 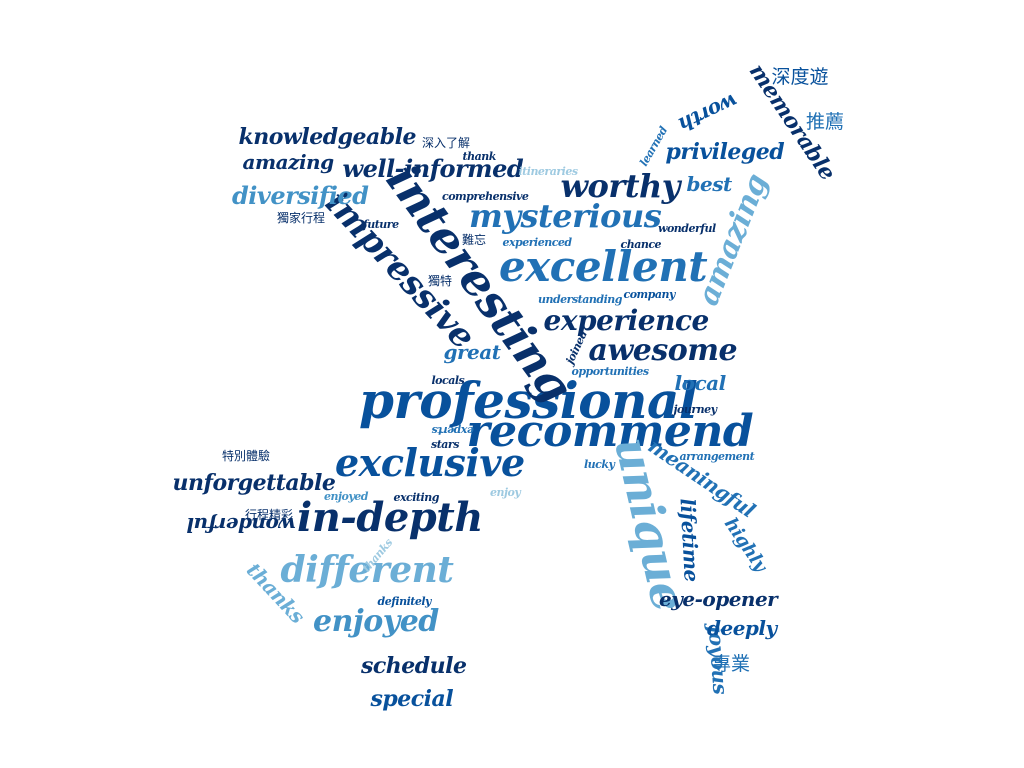 I want to click on word-recommend-1: recommend, so click(x=610, y=431).